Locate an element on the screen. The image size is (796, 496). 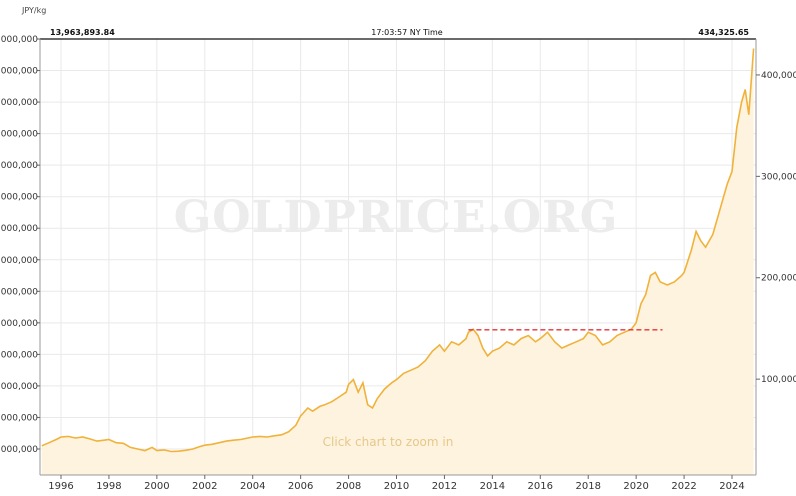
y-left-tick-label: 11,000,000 is located at coordinates (19, 135).